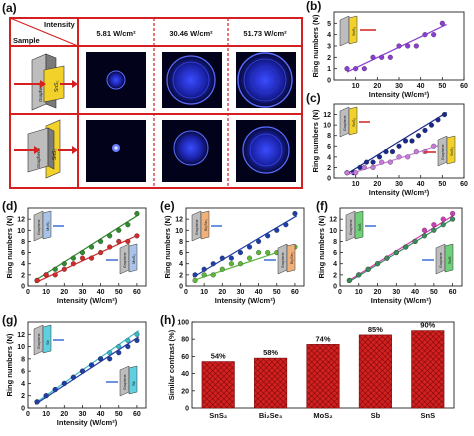  I want to click on y-tick-label: 0, so click(23, 287).